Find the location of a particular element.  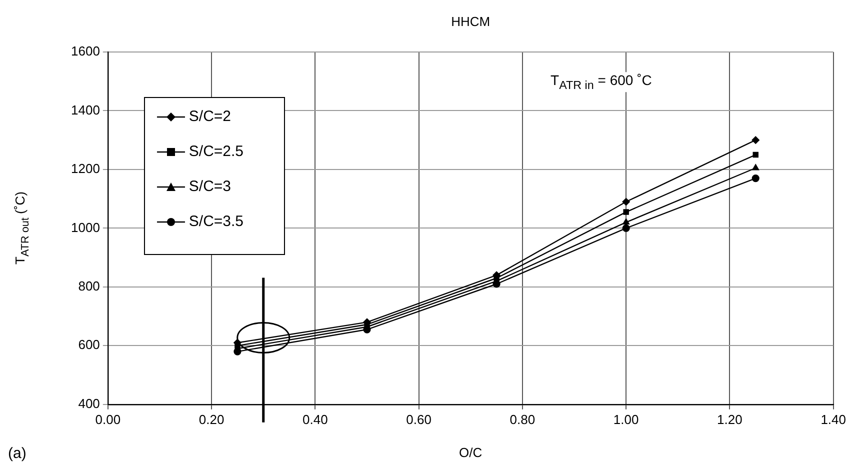

chart-title: HHCM is located at coordinates (471, 21).